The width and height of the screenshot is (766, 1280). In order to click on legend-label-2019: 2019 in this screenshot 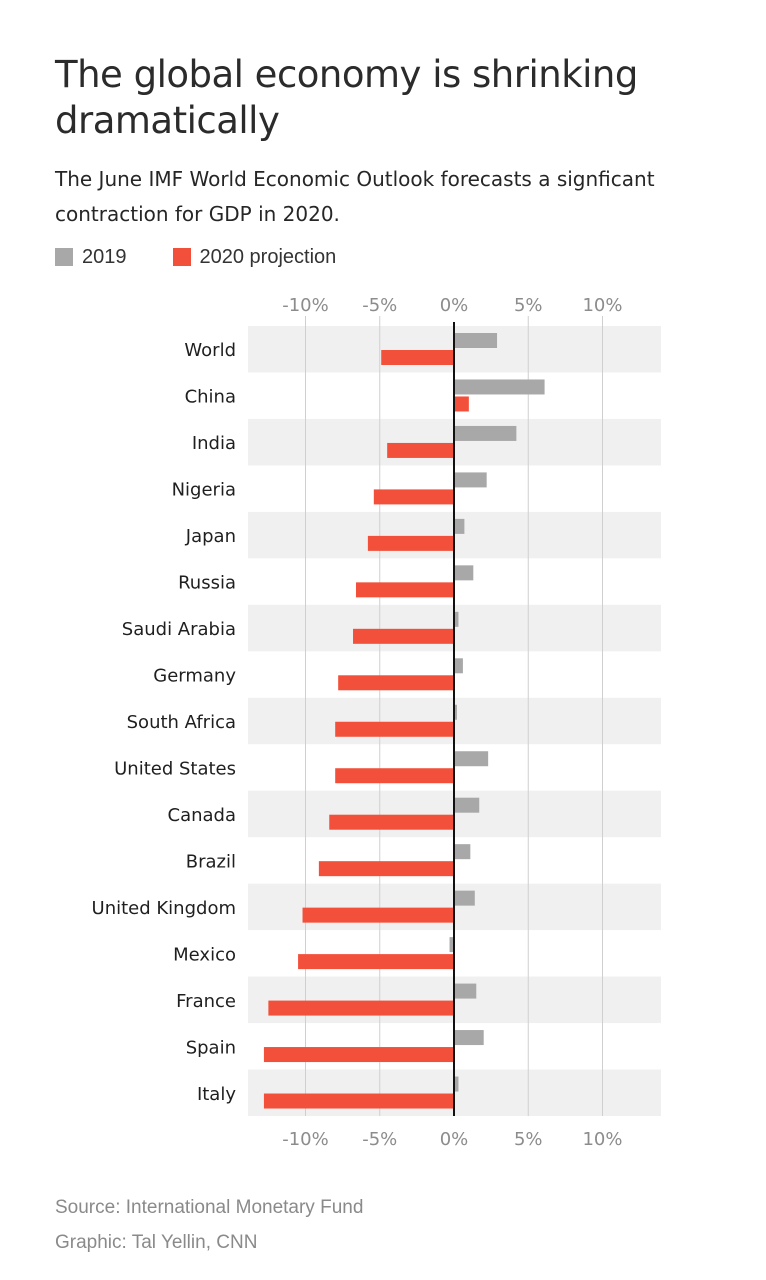, I will do `click(104, 256)`.